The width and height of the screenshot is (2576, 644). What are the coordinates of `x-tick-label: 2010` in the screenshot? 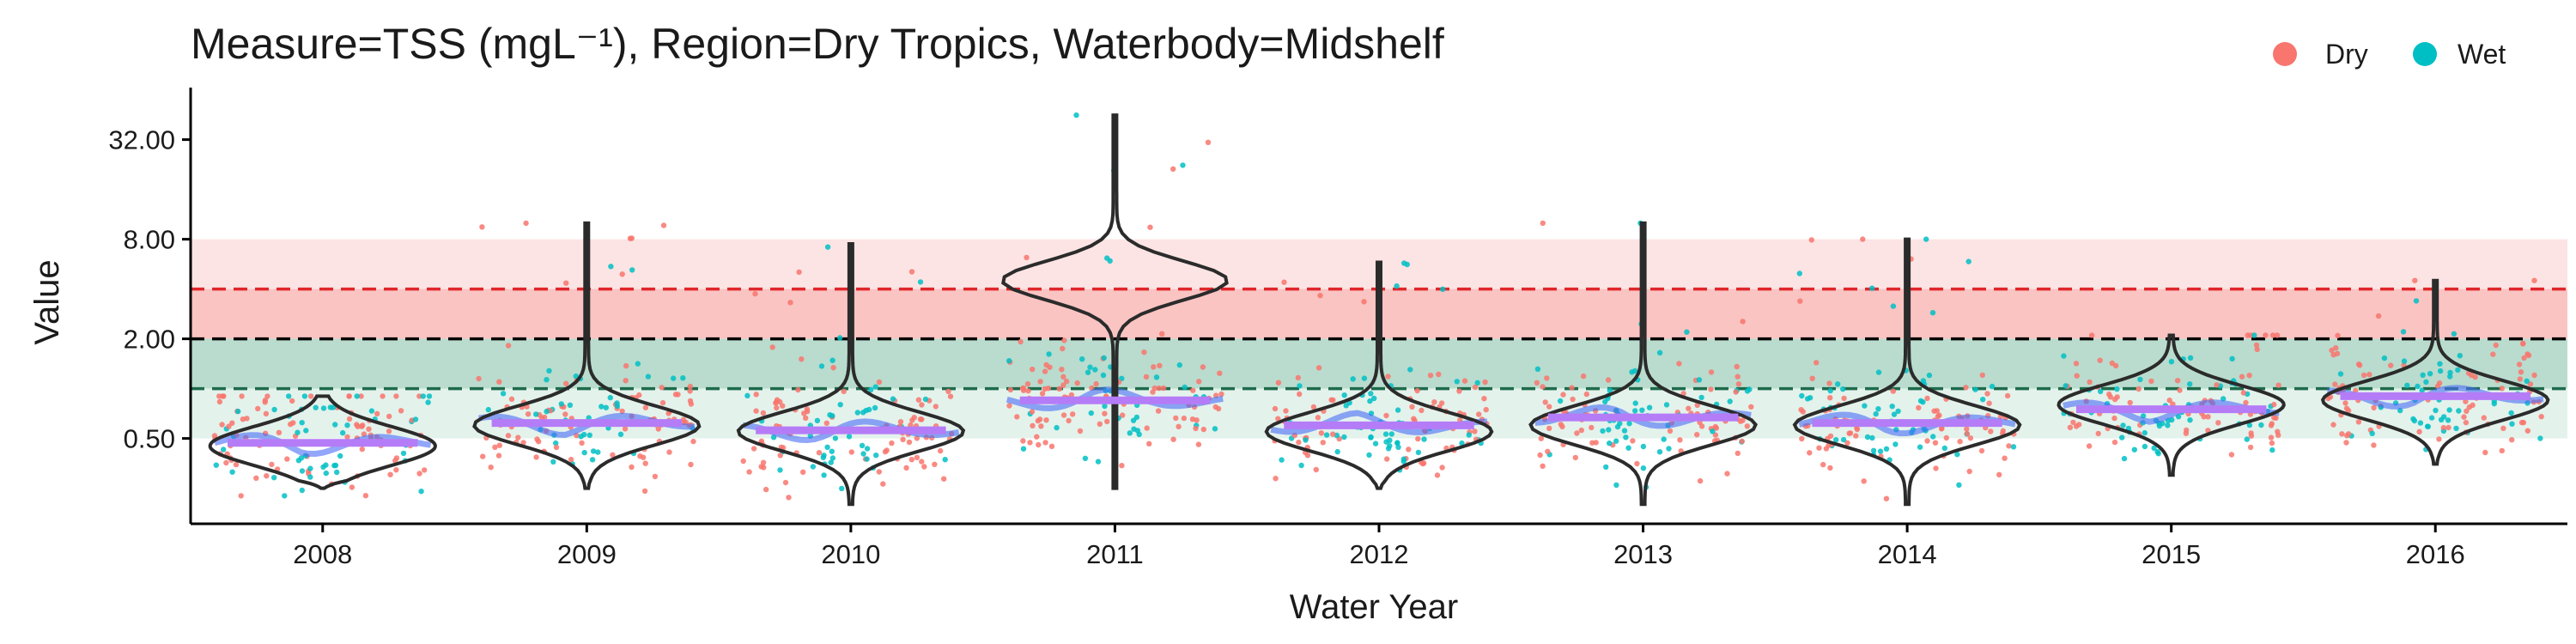 It's located at (850, 554).